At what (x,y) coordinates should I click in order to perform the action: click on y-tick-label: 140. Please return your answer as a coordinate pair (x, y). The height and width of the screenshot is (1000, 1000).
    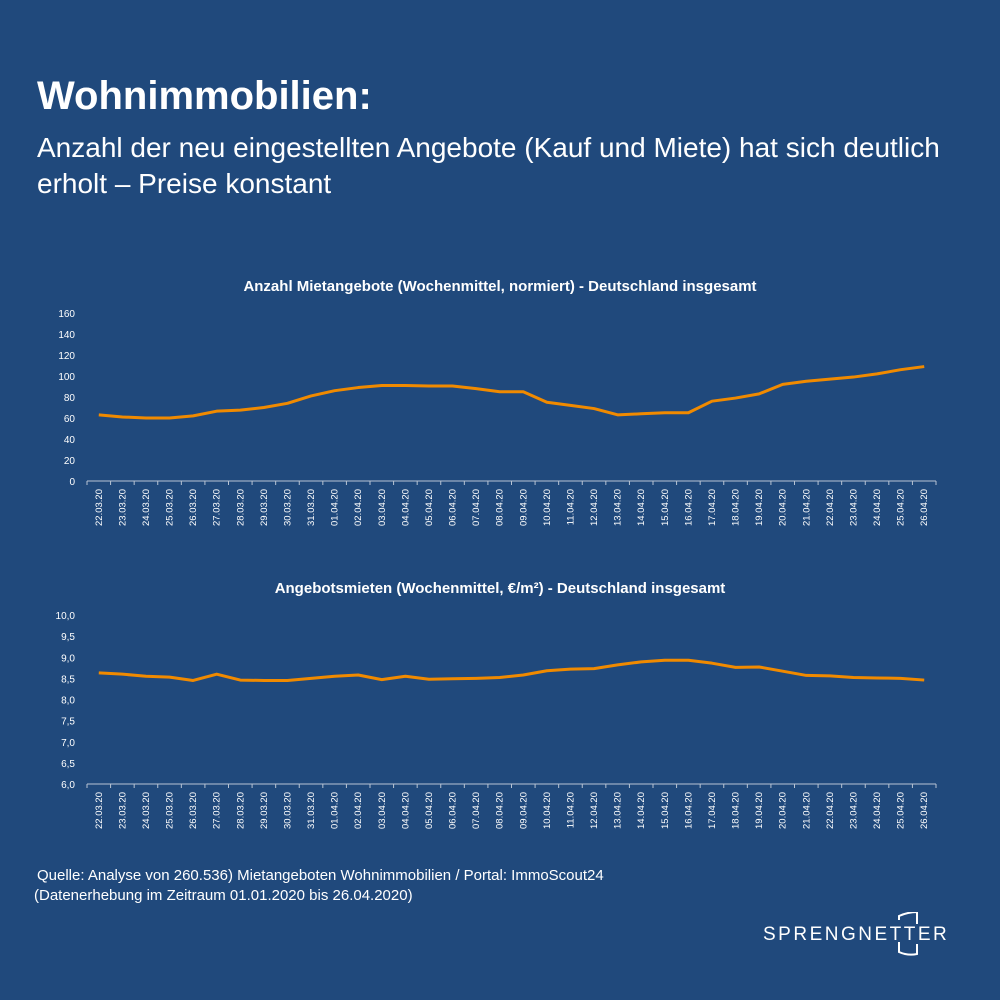
    Looking at the image, I should click on (66, 335).